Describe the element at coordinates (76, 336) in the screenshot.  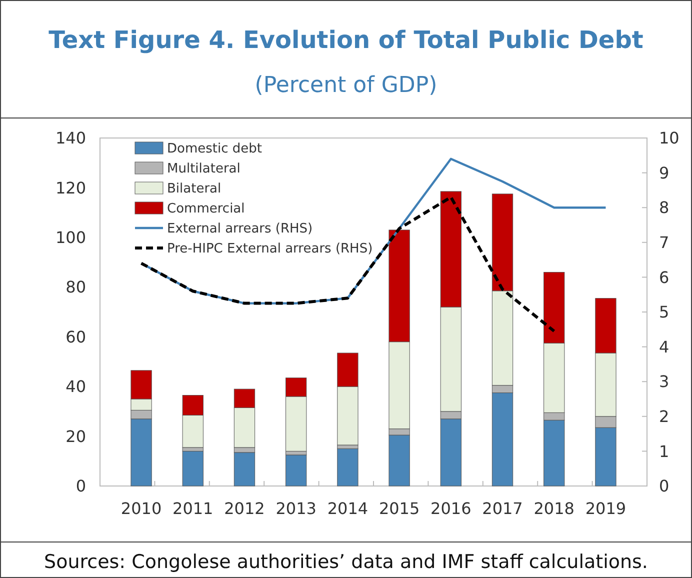
I see `y-tick-label: 60` at that location.